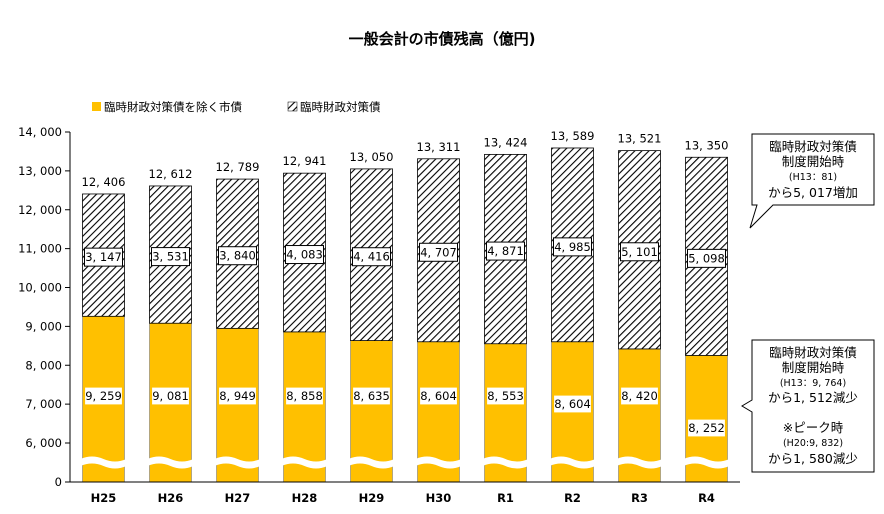 The width and height of the screenshot is (884, 514). Describe the element at coordinates (813, 192) in the screenshot. I see `upper-callout-line4: から5, 017増加` at that location.